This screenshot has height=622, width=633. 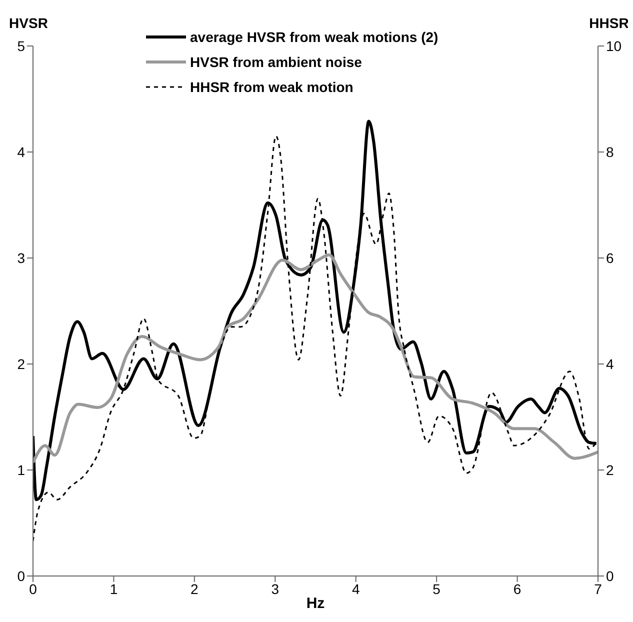 What do you see at coordinates (33, 588) in the screenshot?
I see `x-tick-label: 0` at bounding box center [33, 588].